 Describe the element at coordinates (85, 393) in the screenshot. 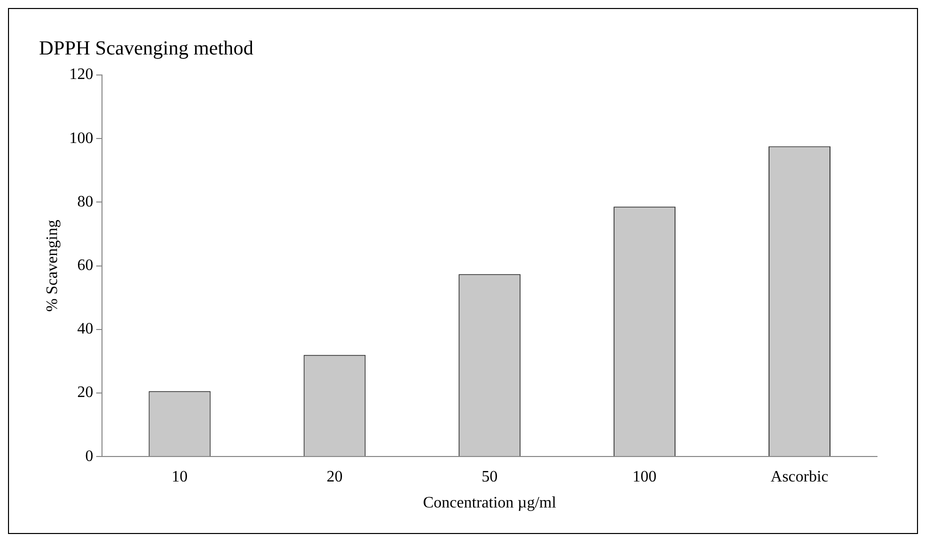

I see `y-tick-label: 20` at that location.